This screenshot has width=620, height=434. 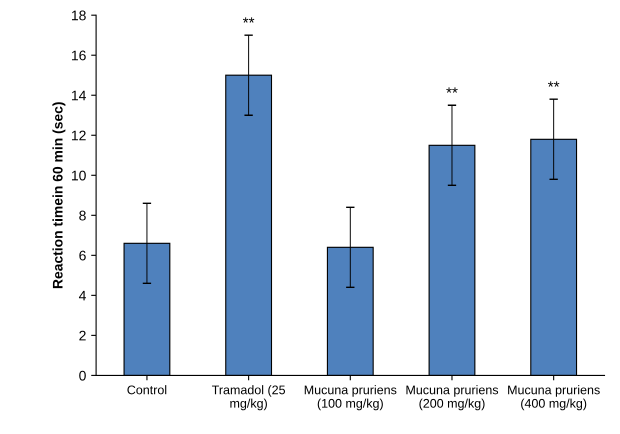 What do you see at coordinates (452, 397) in the screenshot?
I see `x-tick-label: Mucuna pruriens (200 mg/kg)` at bounding box center [452, 397].